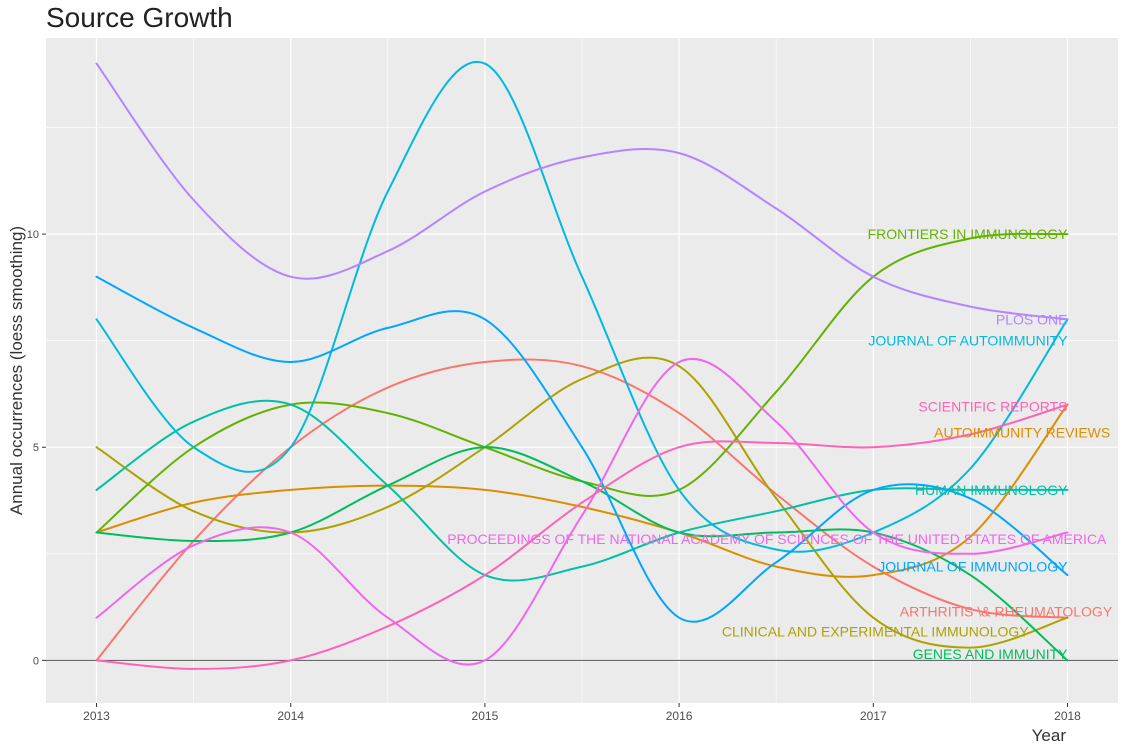 Image resolution: width=1125 pixels, height=750 pixels. What do you see at coordinates (1022, 432) in the screenshot?
I see `series-label: AUTOIMMUNITY REVIEWS` at bounding box center [1022, 432].